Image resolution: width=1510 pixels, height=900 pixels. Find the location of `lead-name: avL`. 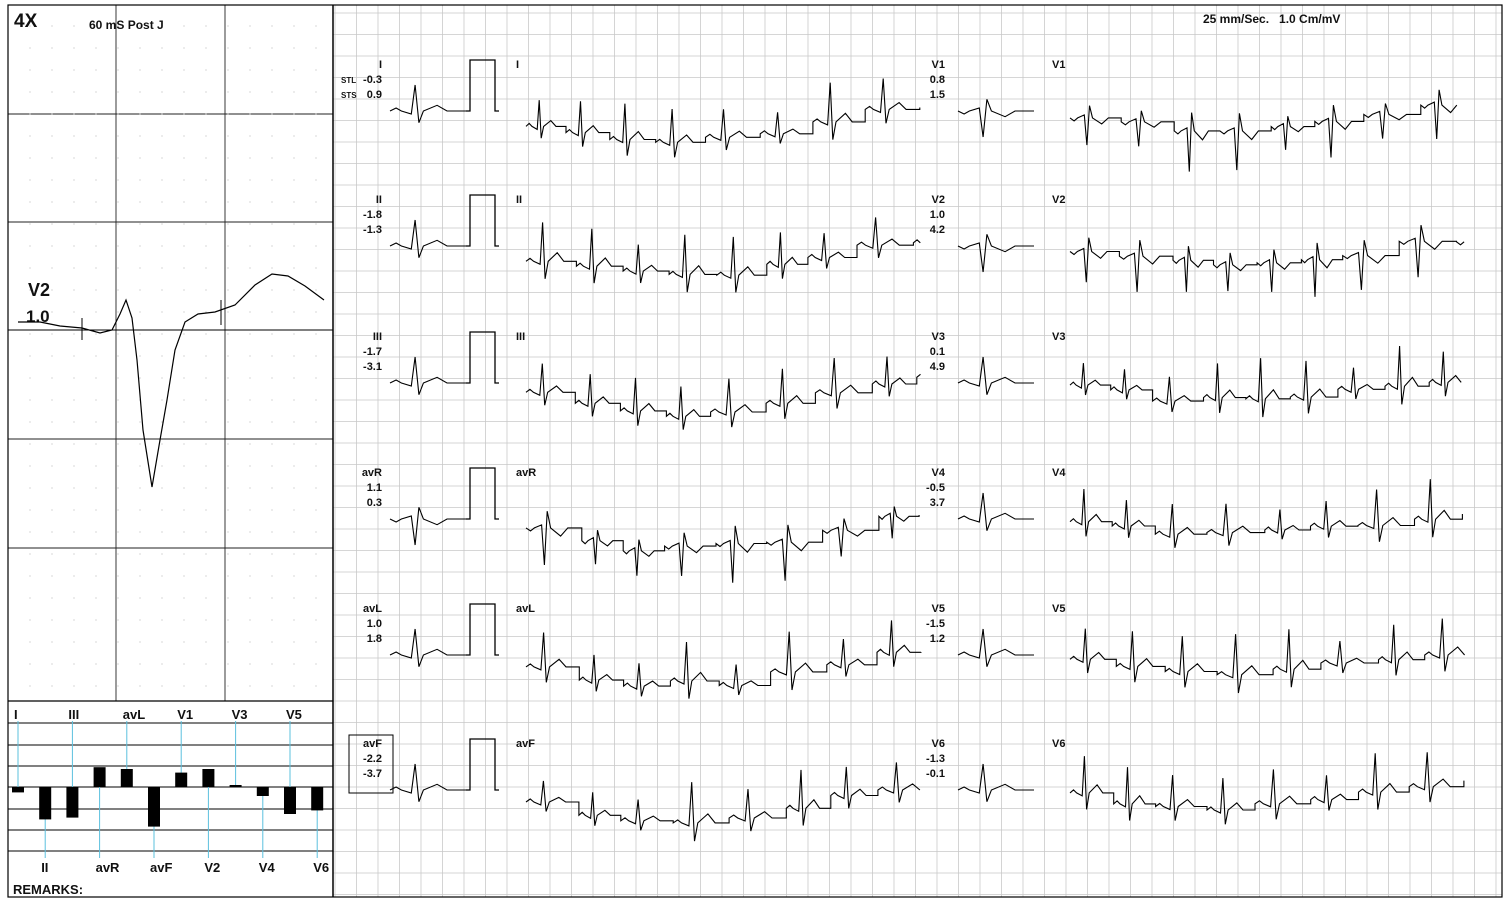

lead-name: avL is located at coordinates (372, 609).